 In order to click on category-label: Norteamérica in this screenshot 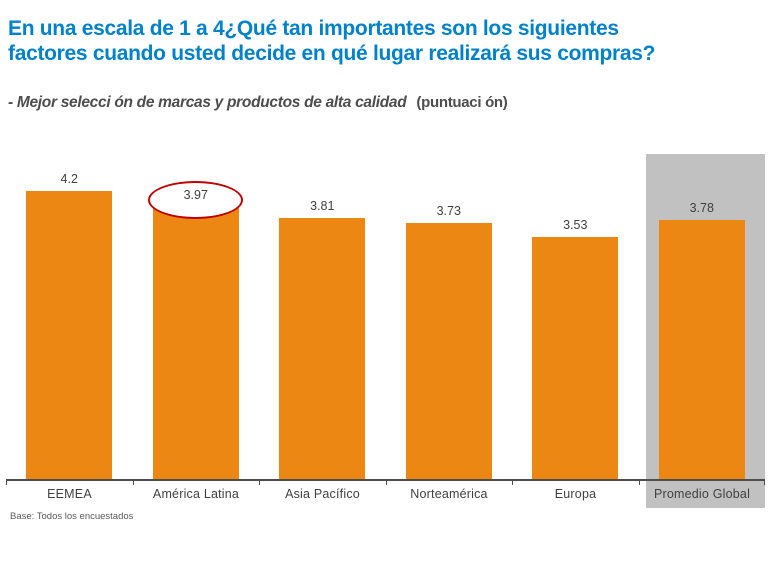, I will do `click(449, 494)`.